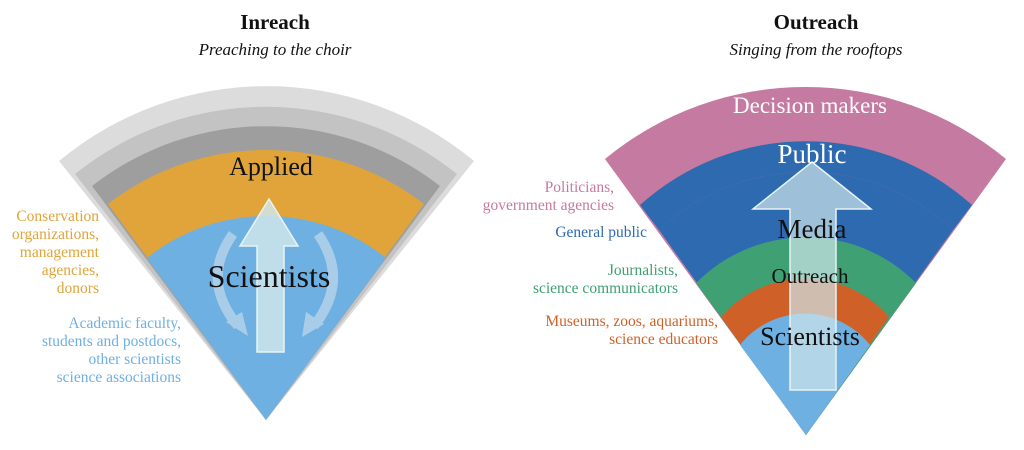 Image resolution: width=1024 pixels, height=450 pixels. Describe the element at coordinates (324, 280) in the screenshot. I see `inreach-right-cycle-arrow` at that location.